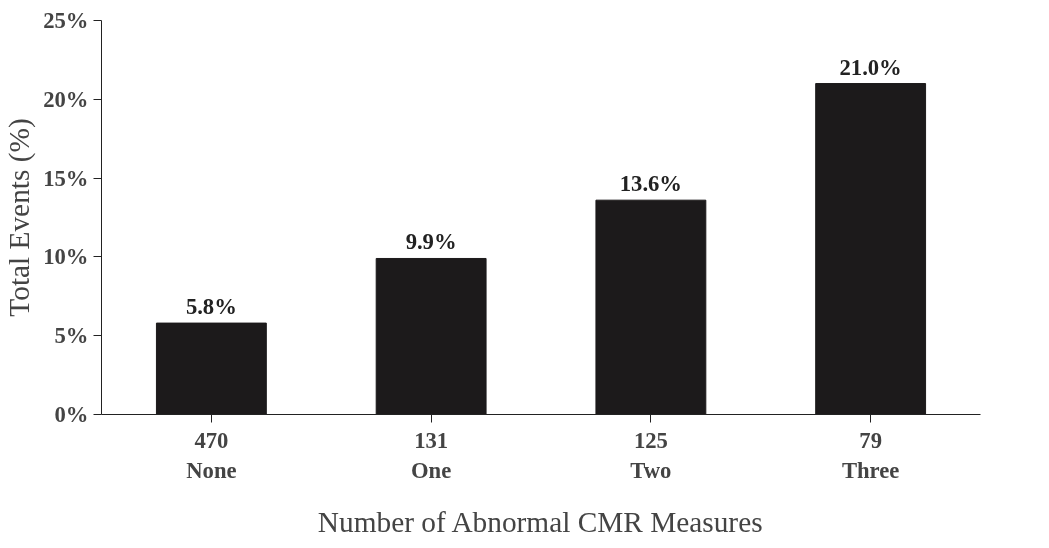 Image resolution: width=1049 pixels, height=548 pixels. Describe the element at coordinates (66, 257) in the screenshot. I see `y-tick-label: 10%` at that location.